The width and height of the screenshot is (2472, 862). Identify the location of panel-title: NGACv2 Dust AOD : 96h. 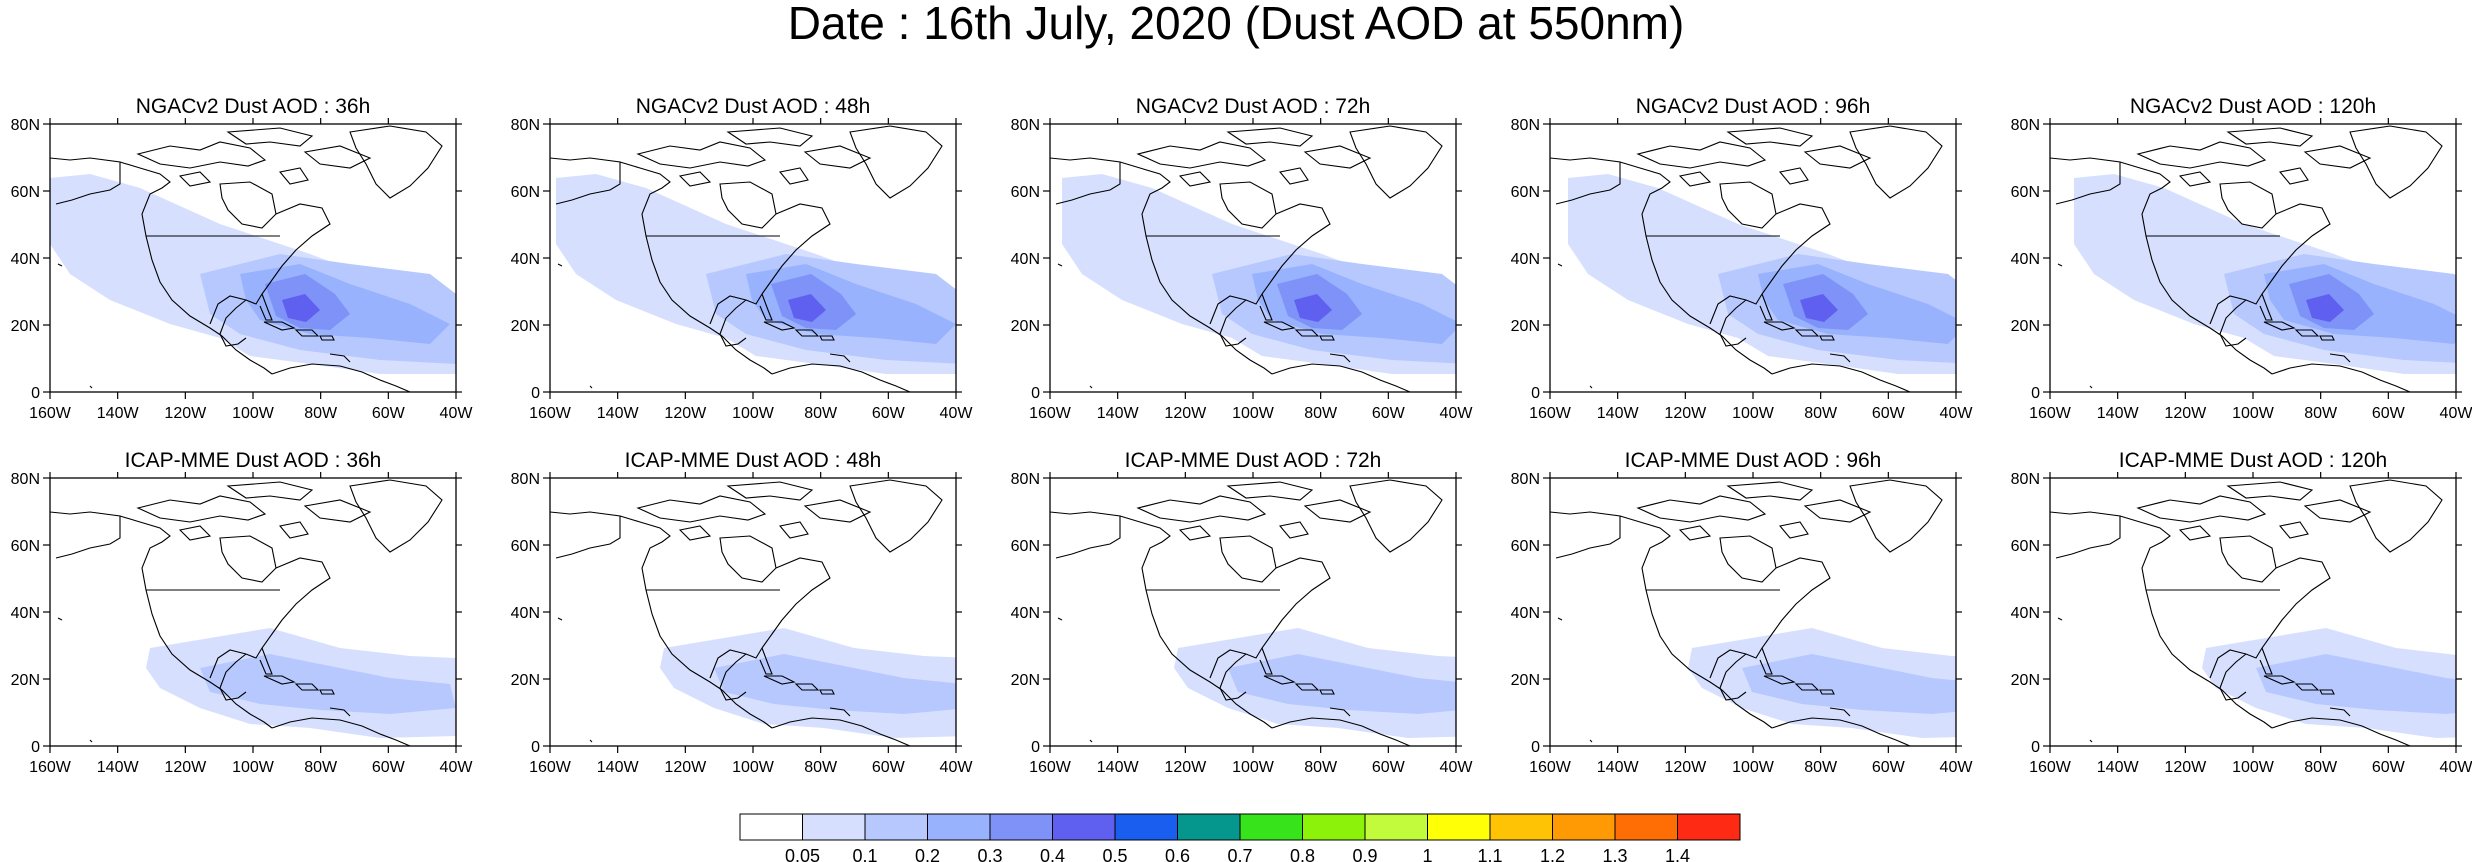
(1753, 106).